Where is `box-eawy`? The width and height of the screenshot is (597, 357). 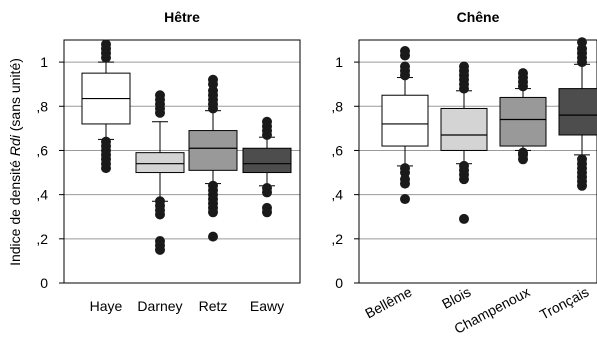
box-eawy is located at coordinates (267, 167).